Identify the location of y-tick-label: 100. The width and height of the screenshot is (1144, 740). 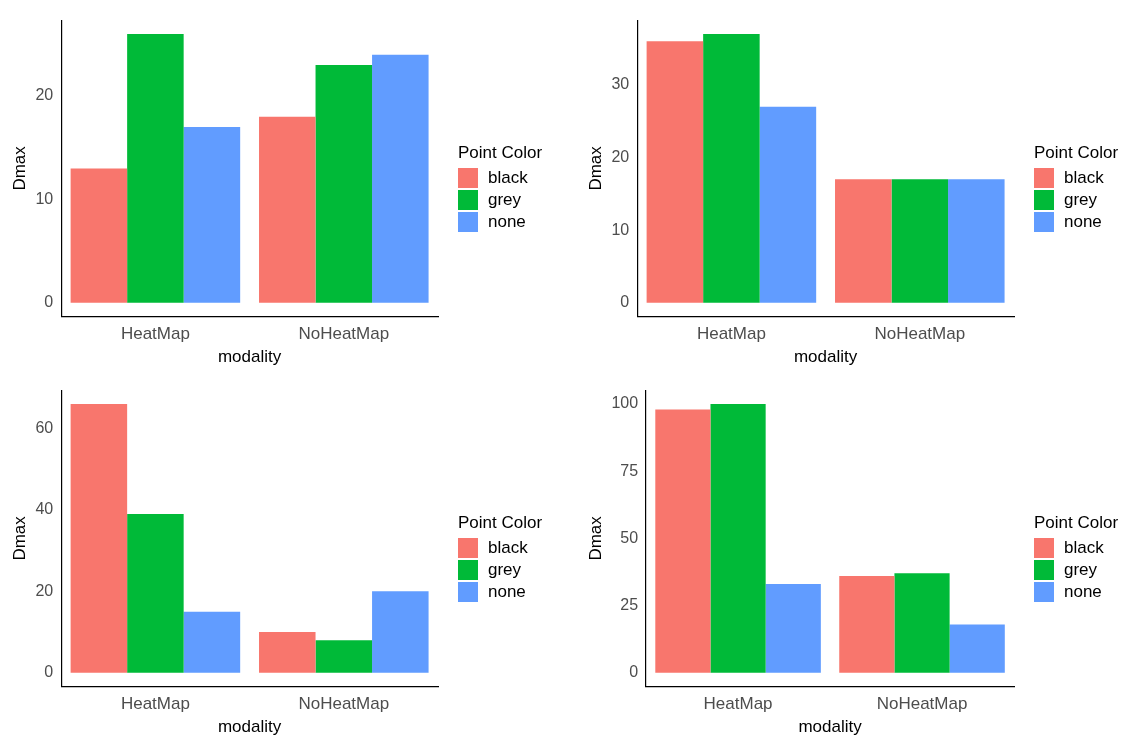
(625, 403).